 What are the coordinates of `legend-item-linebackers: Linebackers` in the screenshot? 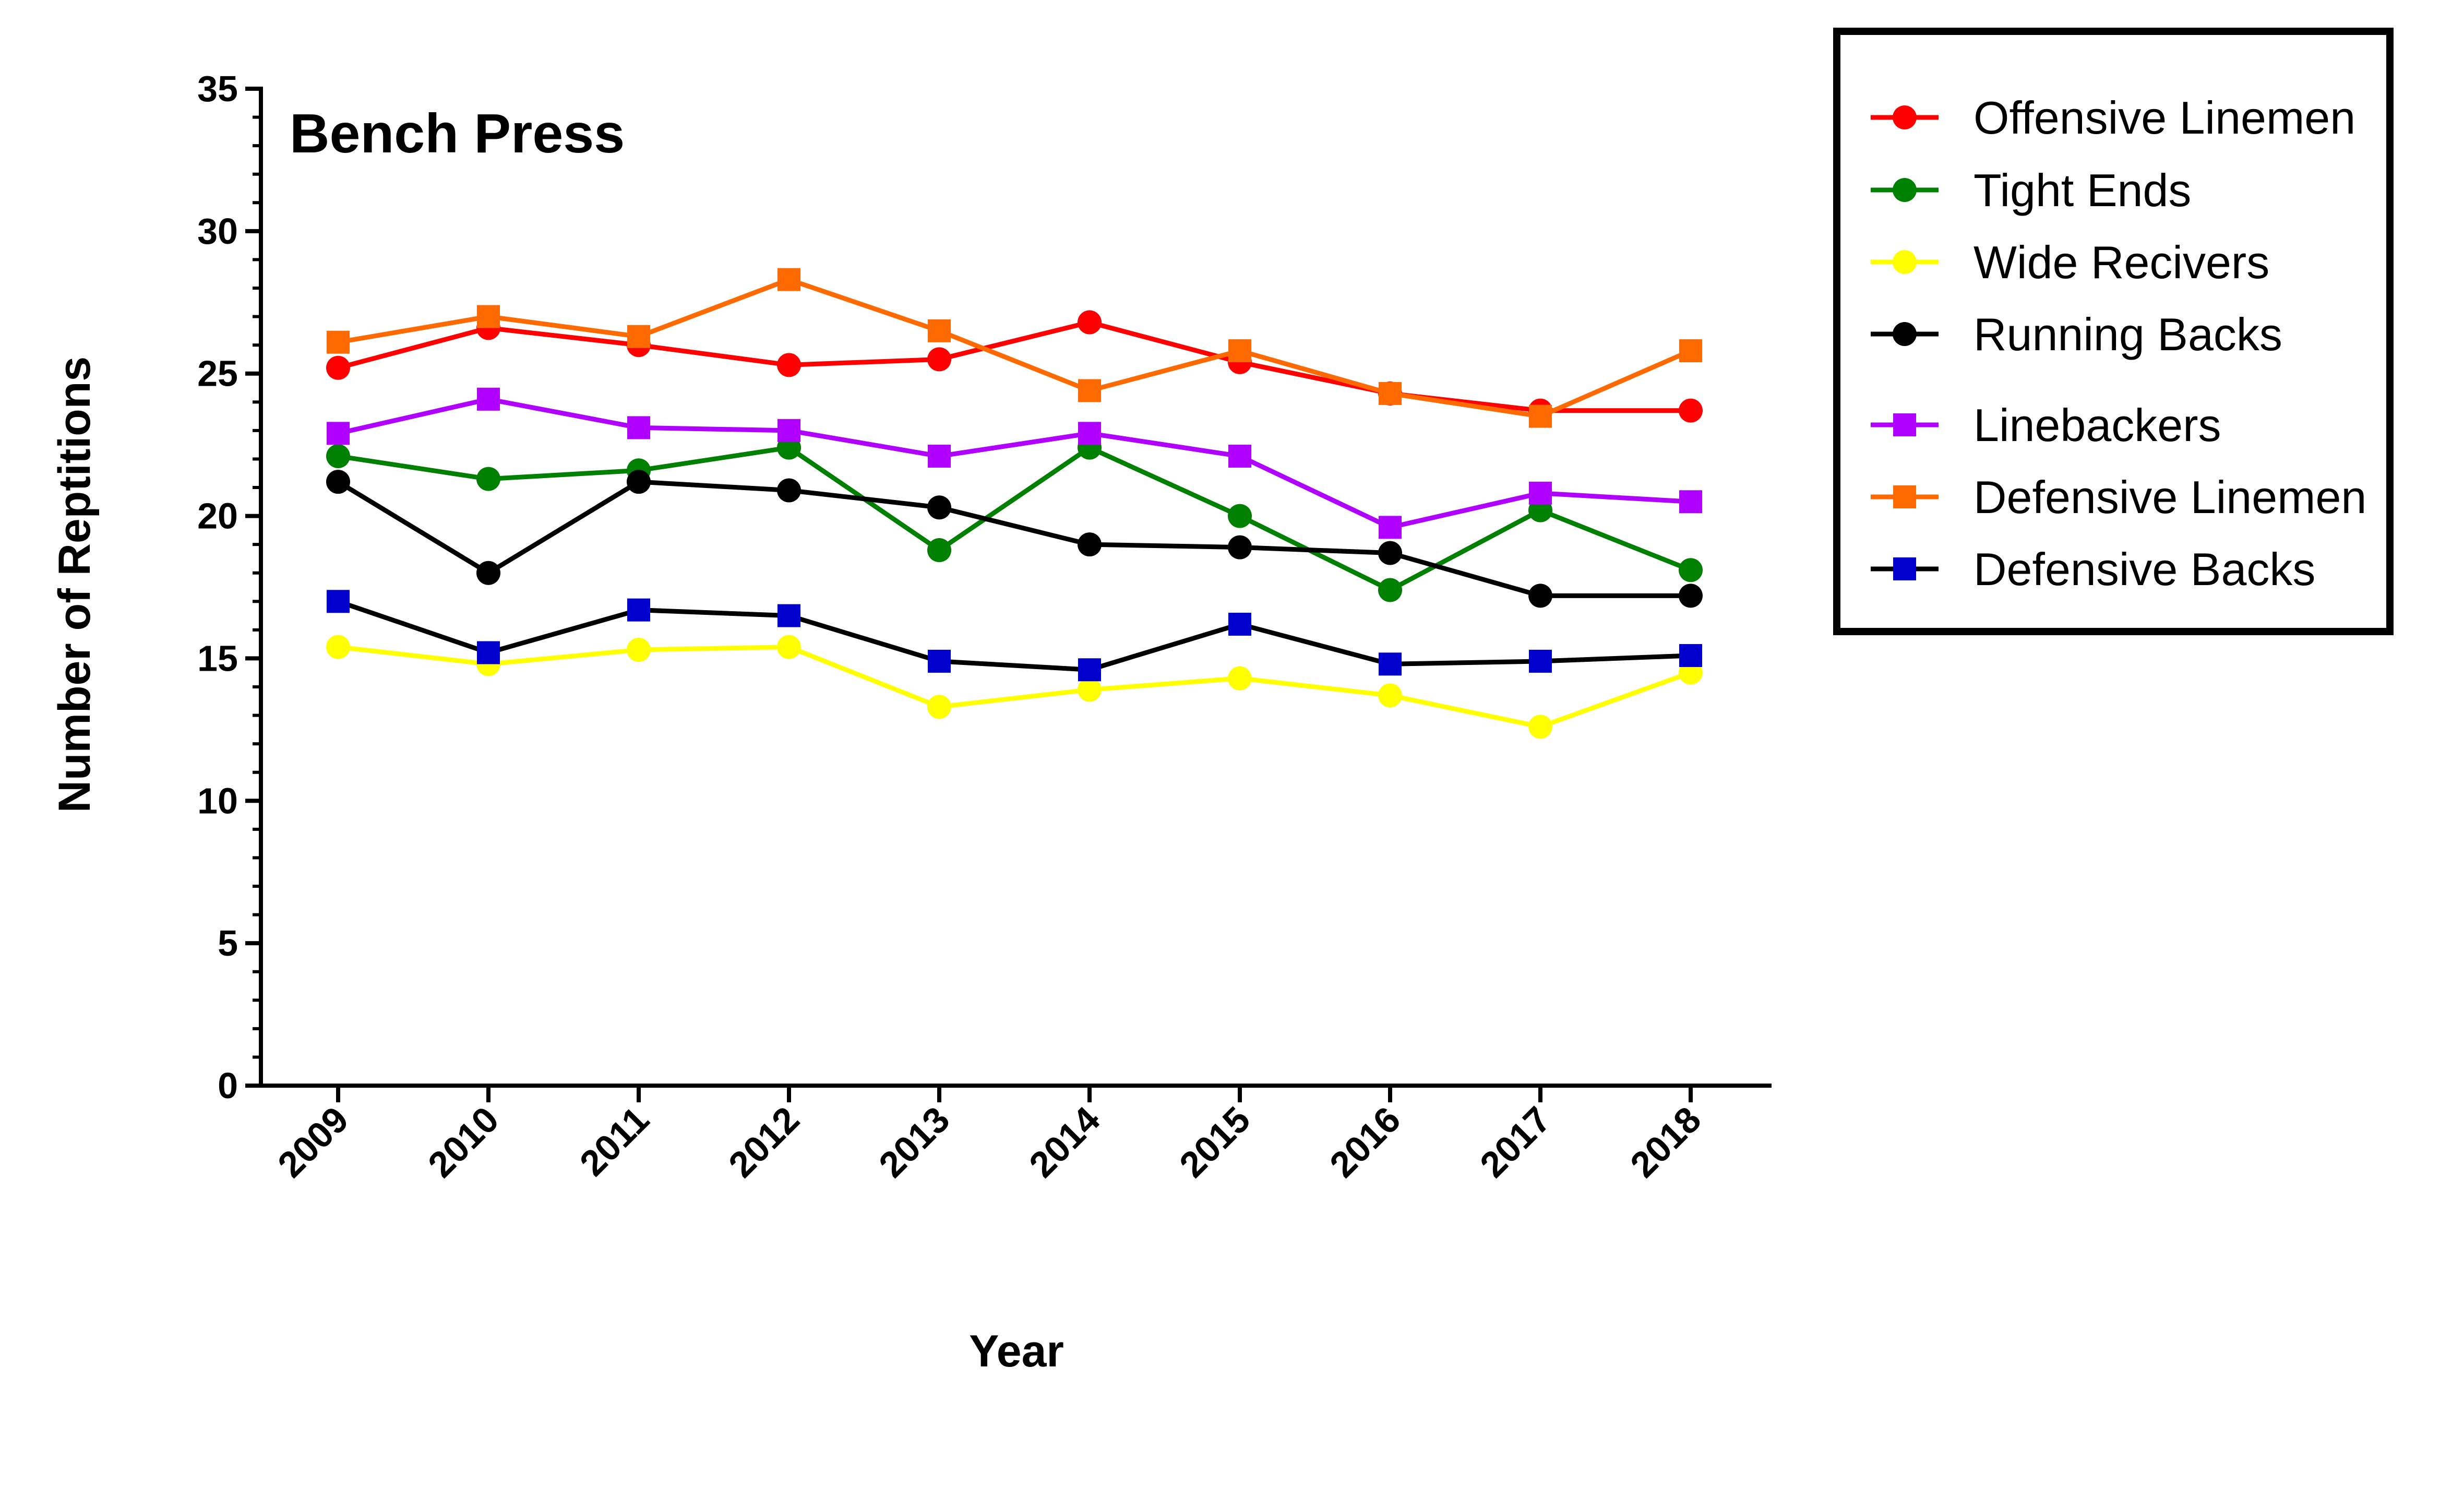 It's located at (2046, 425).